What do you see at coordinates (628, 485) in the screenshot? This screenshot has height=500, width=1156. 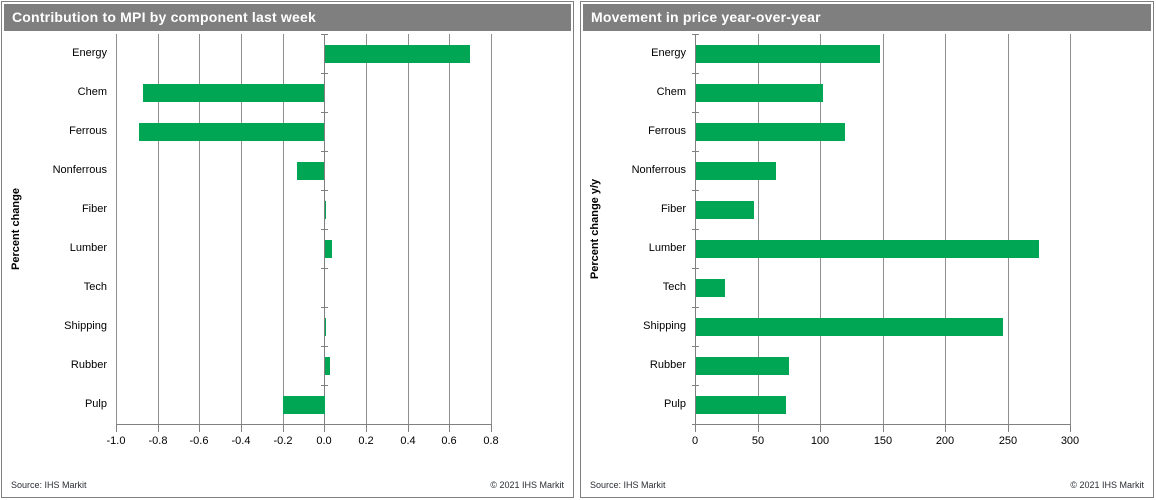 I see `source-text: Source: IHS Markit` at bounding box center [628, 485].